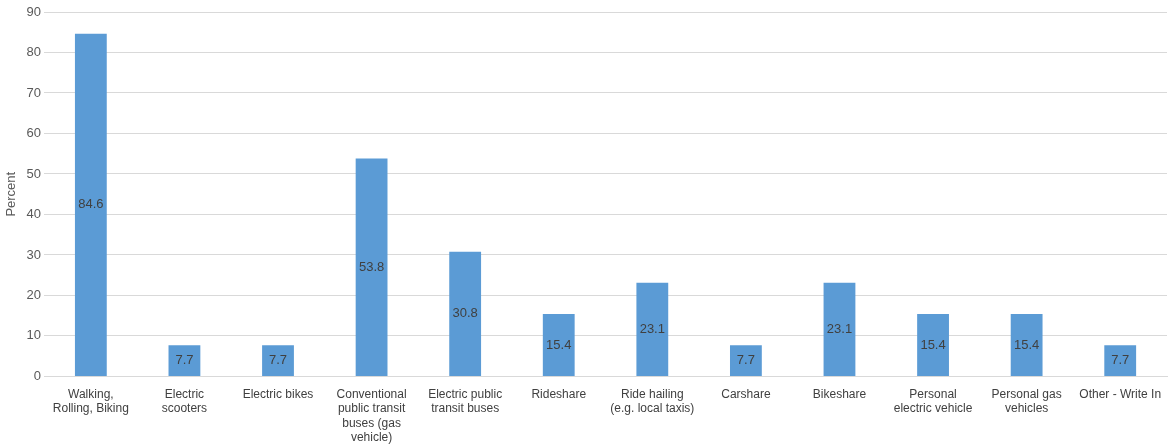 Image resolution: width=1171 pixels, height=448 pixels. Describe the element at coordinates (34, 92) in the screenshot. I see `y-tick-label: 70` at that location.